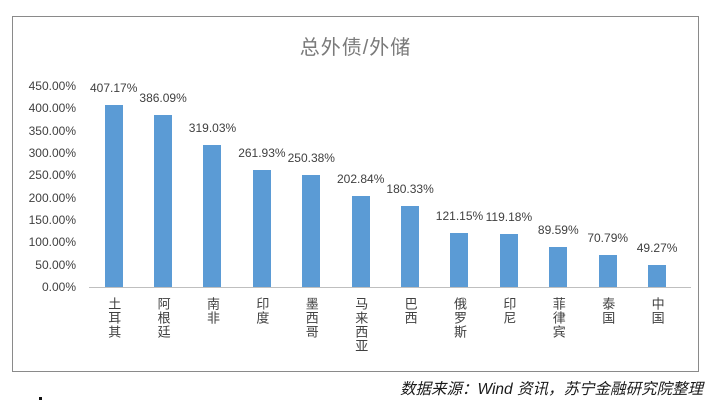  I want to click on bar-column: 319.03%, so click(212, 186).